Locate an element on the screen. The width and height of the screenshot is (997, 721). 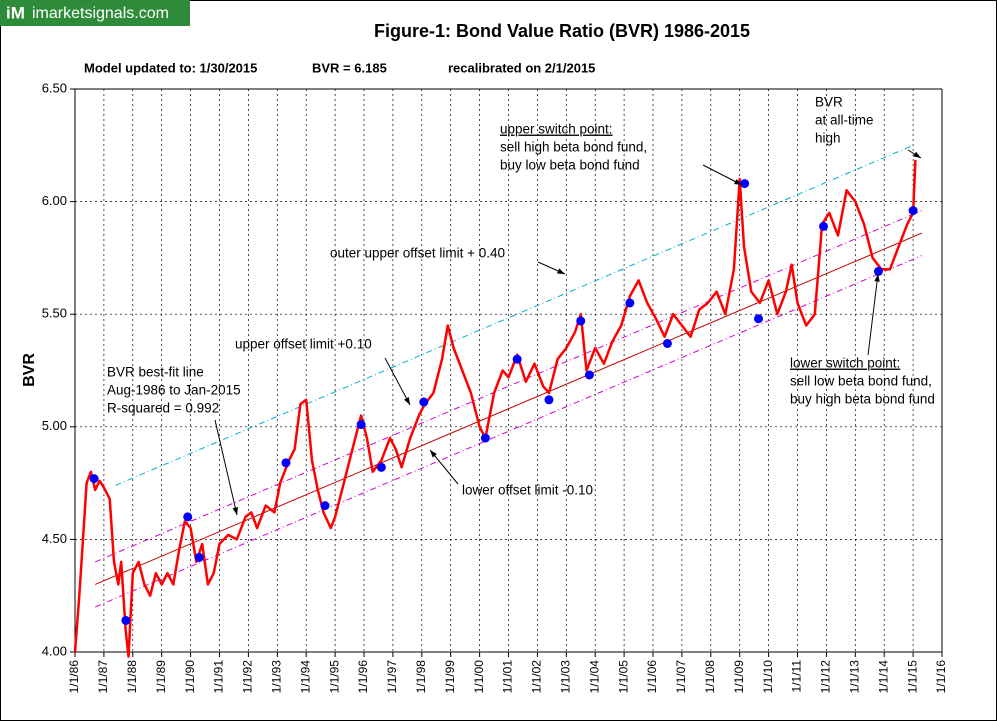
y-tick-label: 5.50 is located at coordinates (54, 313).